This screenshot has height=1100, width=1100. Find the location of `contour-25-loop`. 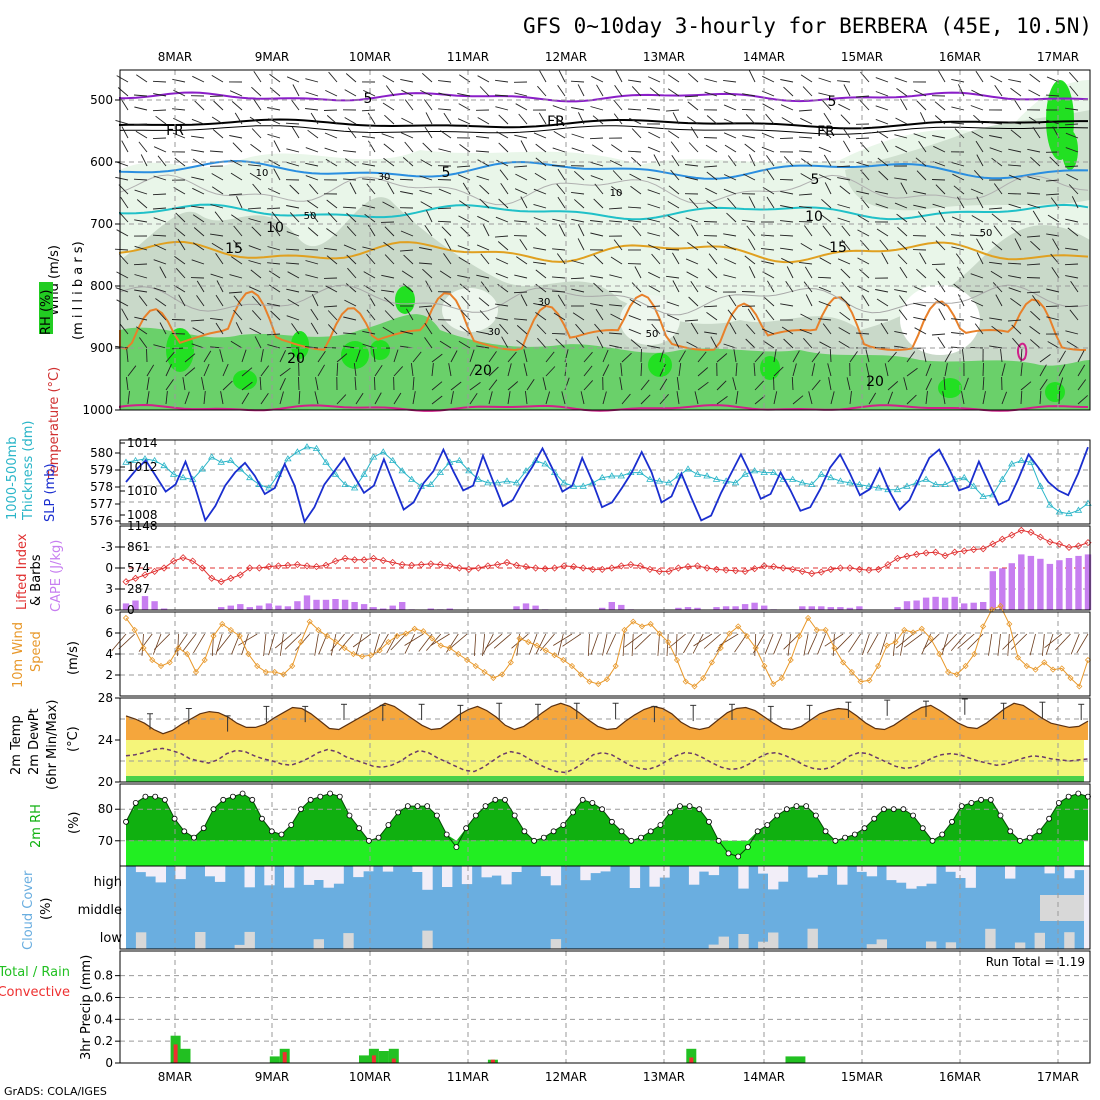

contour-25-loop is located at coordinates (1022, 351).